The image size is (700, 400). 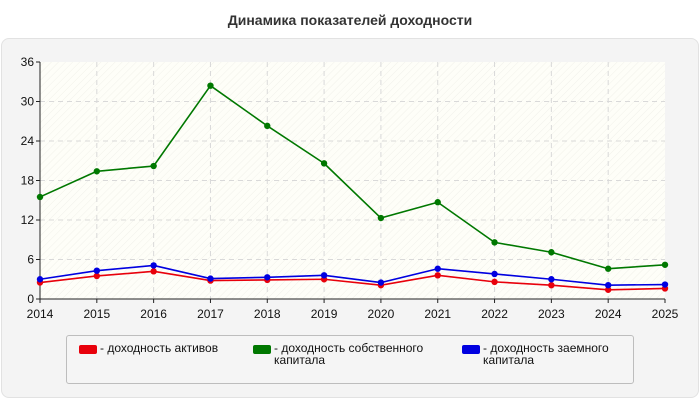 What do you see at coordinates (324, 163) in the screenshot?
I see `data-point-s1-2019` at bounding box center [324, 163].